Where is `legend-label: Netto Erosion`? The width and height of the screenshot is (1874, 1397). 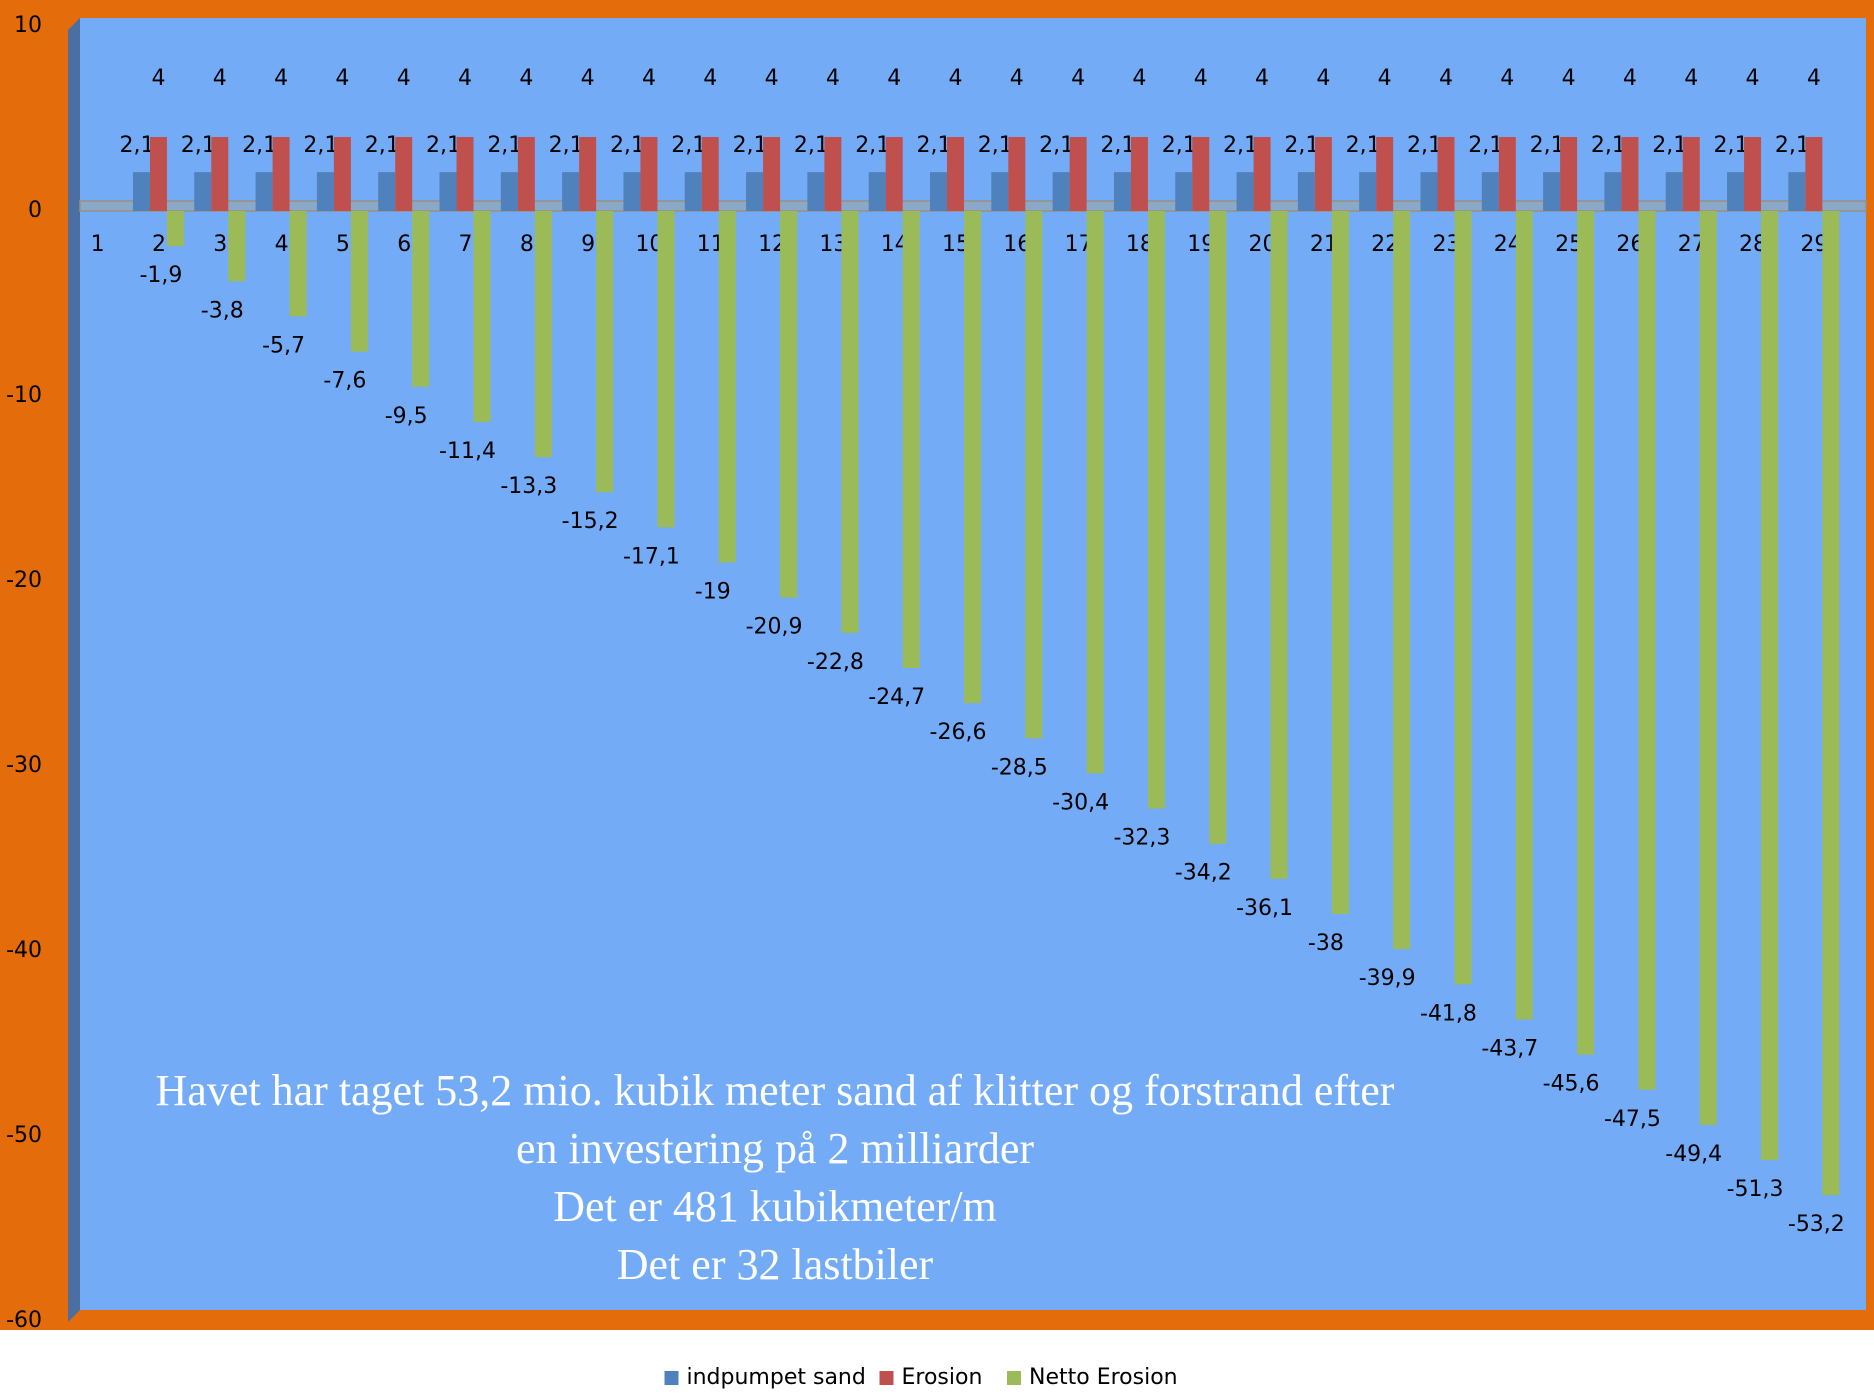 legend-label: Netto Erosion is located at coordinates (1103, 1377).